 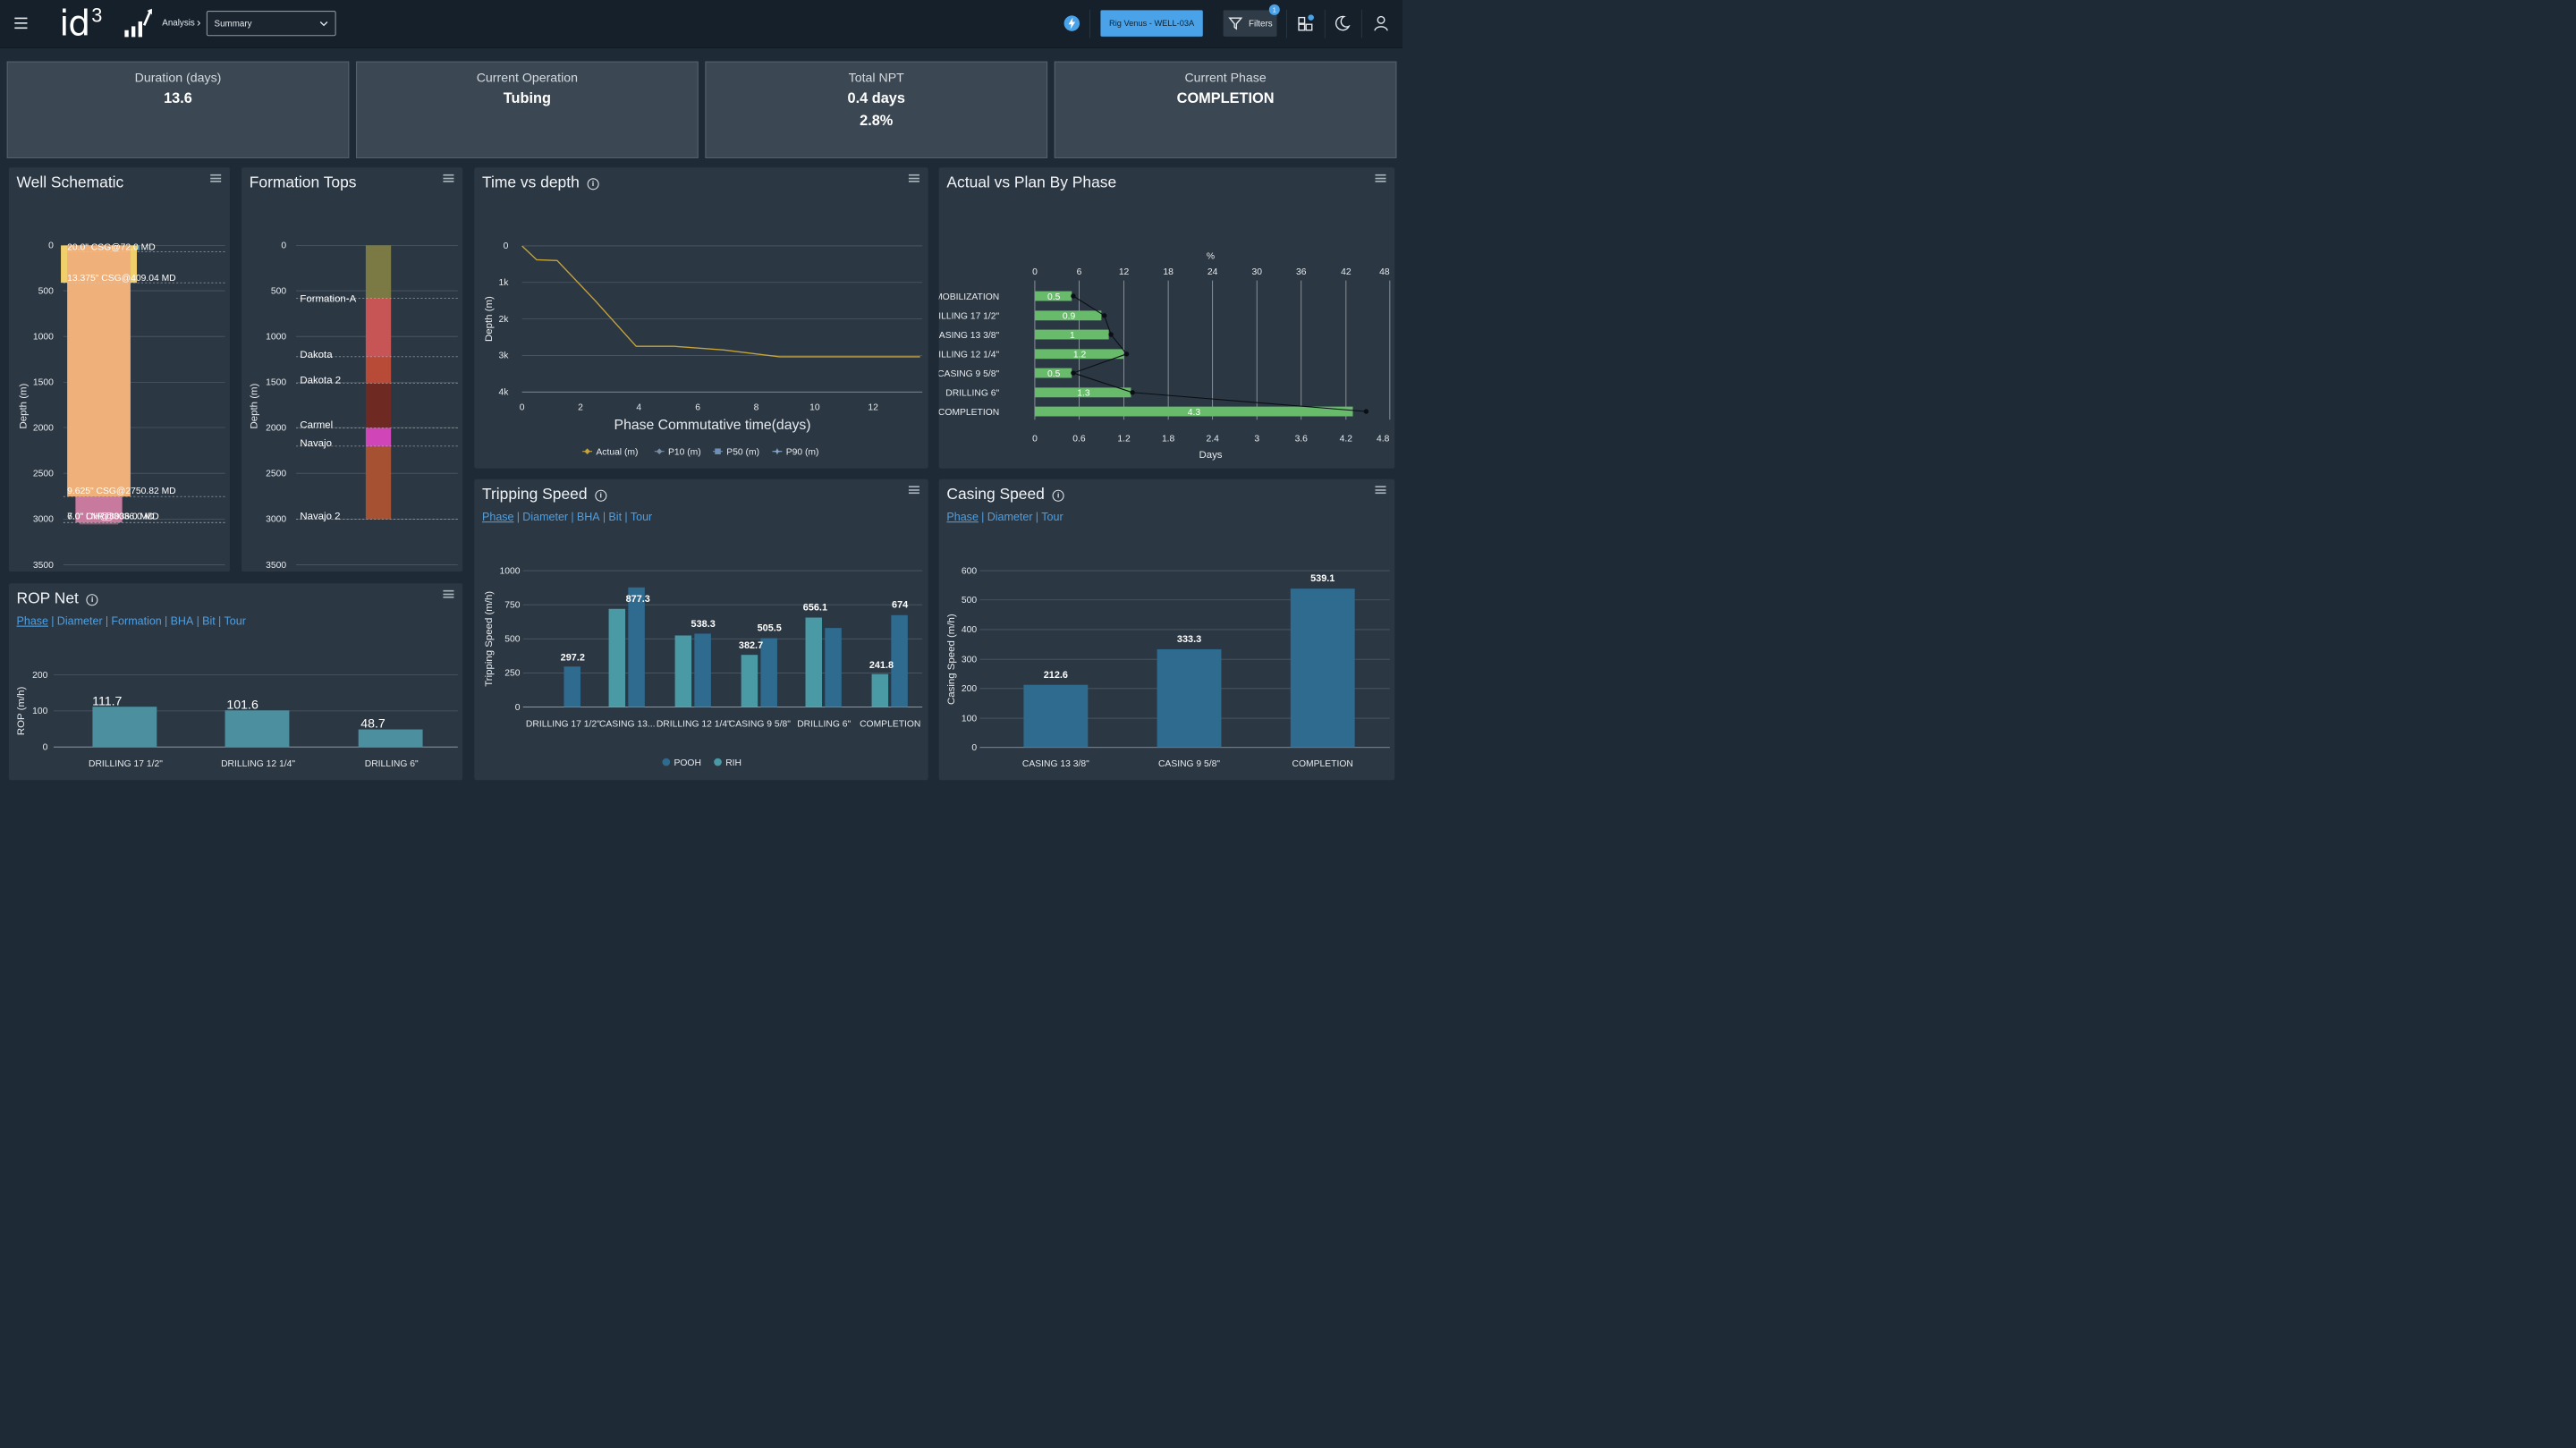 What do you see at coordinates (610, 453) in the screenshot?
I see `legend-item-actual: Actual (m)` at bounding box center [610, 453].